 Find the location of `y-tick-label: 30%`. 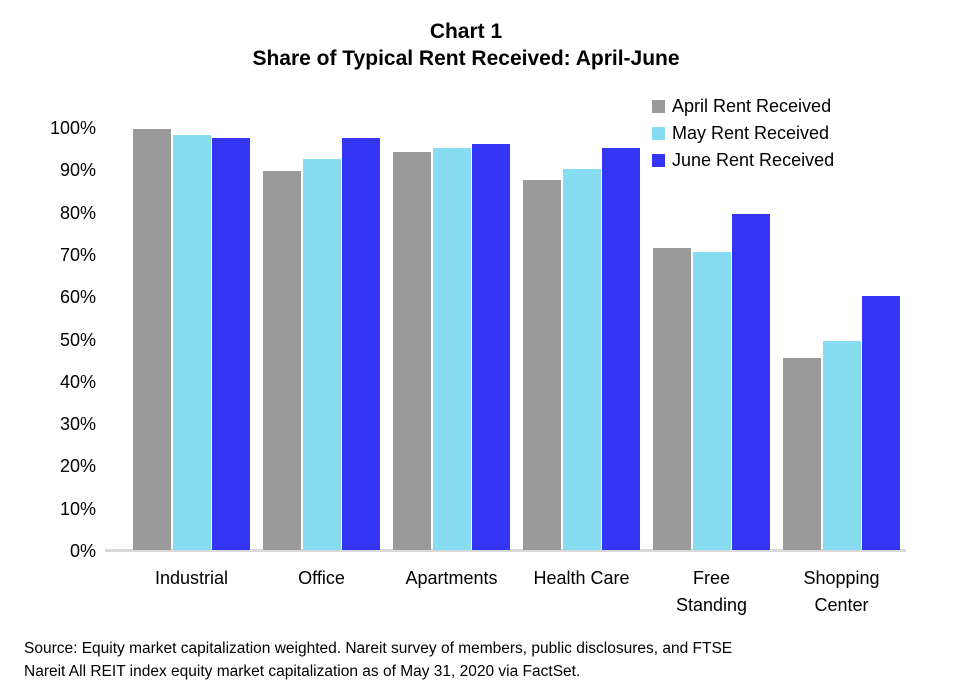

y-tick-label: 30% is located at coordinates (77, 424).